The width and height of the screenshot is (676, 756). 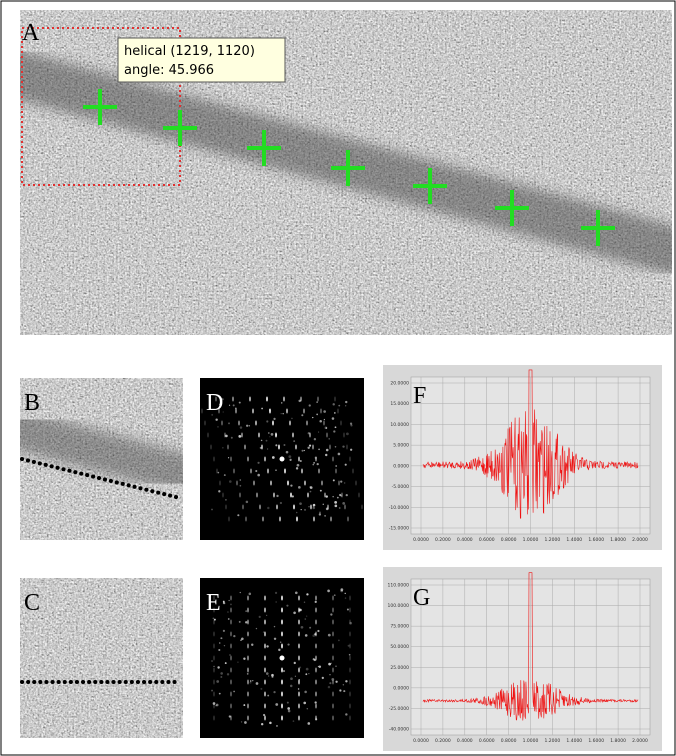 What do you see at coordinates (399, 529) in the screenshot?
I see `y-tick-label: -15.0000` at bounding box center [399, 529].